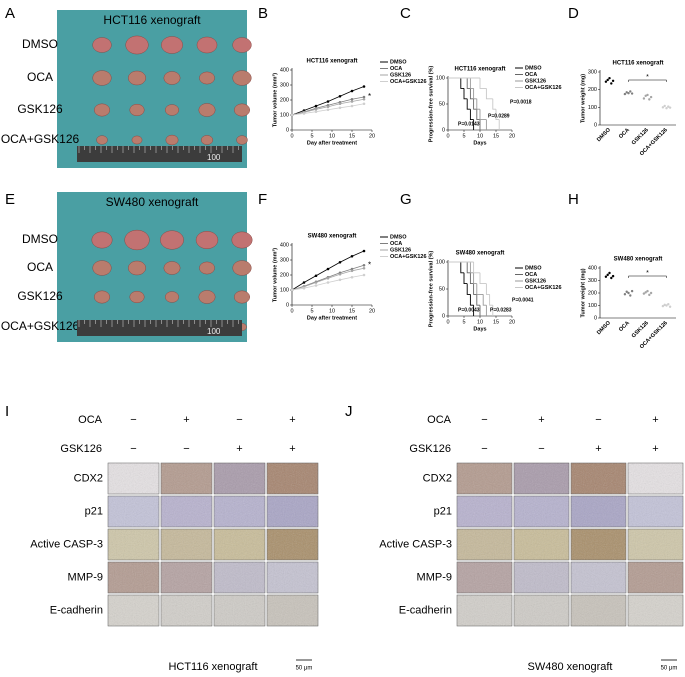 The height and width of the screenshot is (677, 685). Describe the element at coordinates (595, 318) in the screenshot. I see `y-tick-label: 0` at that location.